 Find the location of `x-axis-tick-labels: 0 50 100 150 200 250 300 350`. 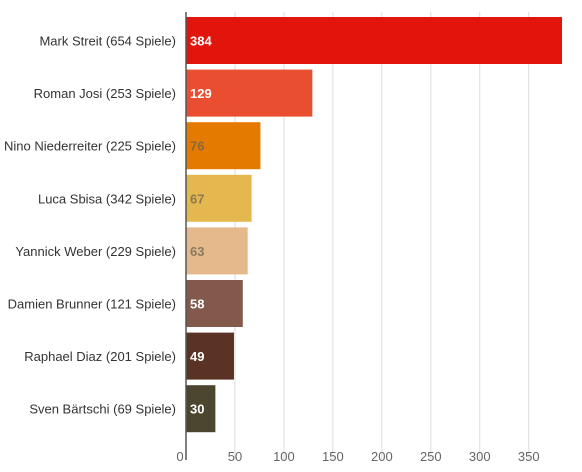

x-axis-tick-labels: 0 50 100 150 200 250 300 350 is located at coordinates (357, 456).